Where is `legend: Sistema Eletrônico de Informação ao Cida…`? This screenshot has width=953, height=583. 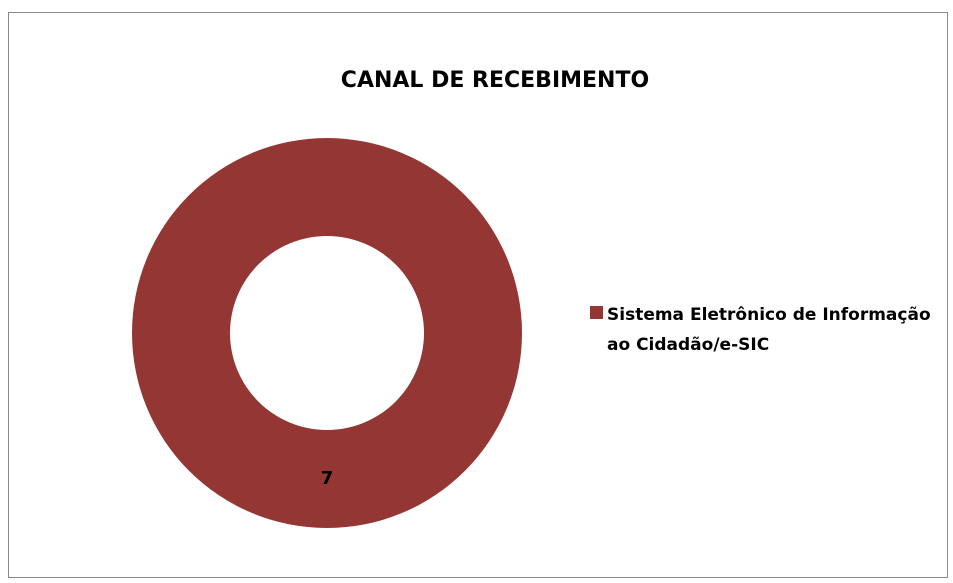
legend: Sistema Eletrônico de Informação ao Cida… is located at coordinates (770, 330).